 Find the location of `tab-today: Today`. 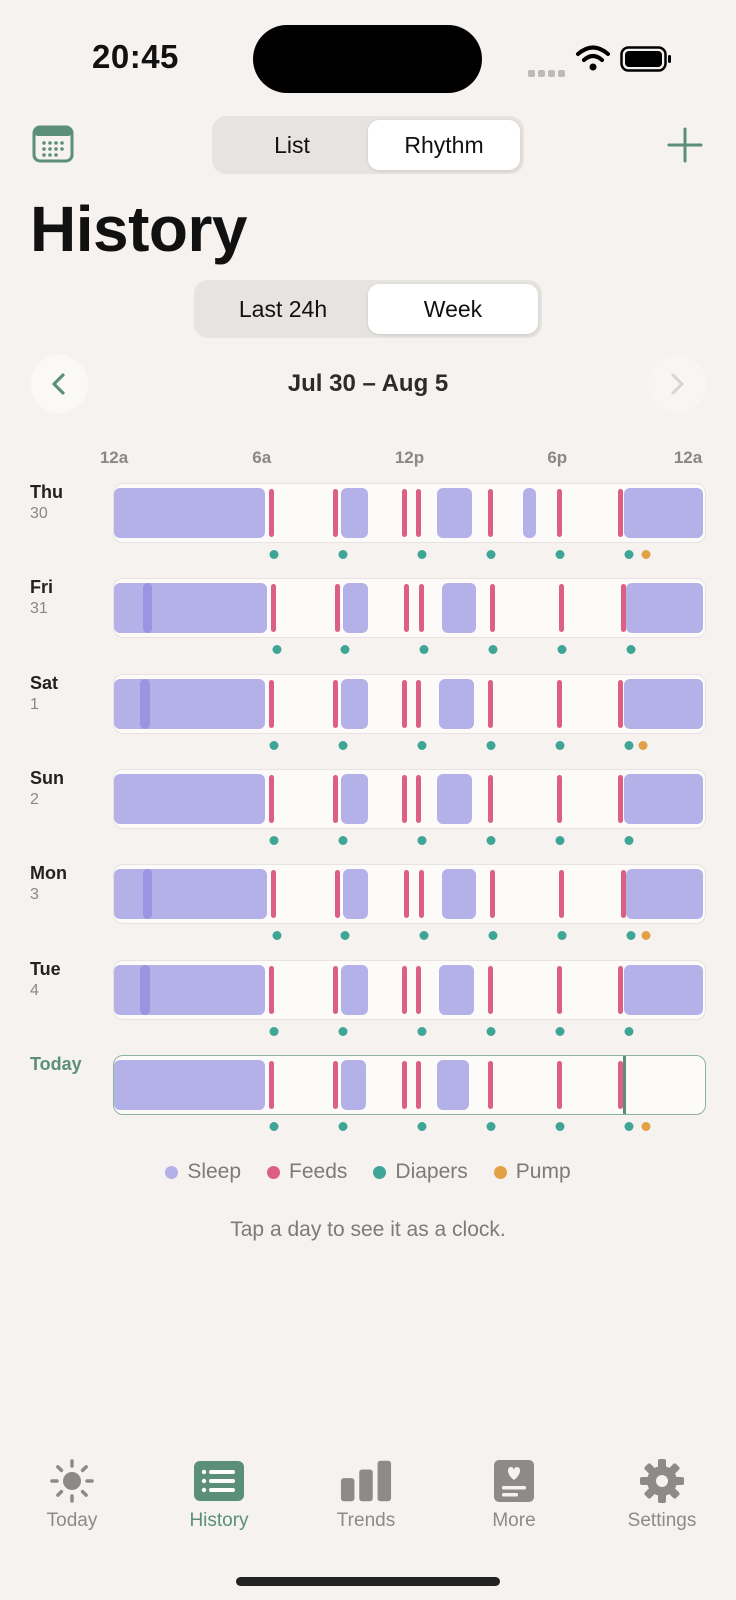

tab-today: Today is located at coordinates (72, 1495).